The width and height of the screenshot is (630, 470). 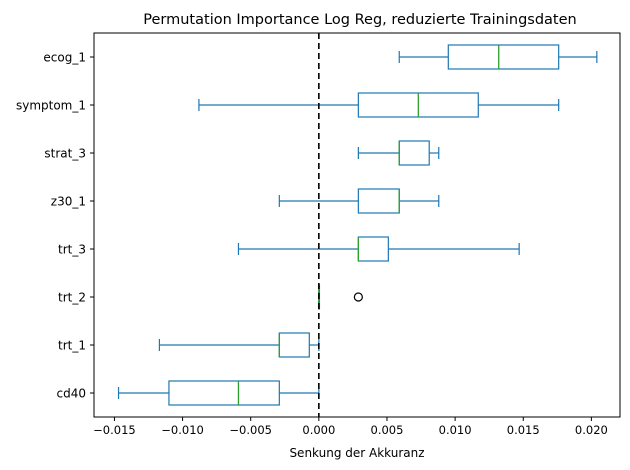 What do you see at coordinates (72, 298) in the screenshot?
I see `y-tick-label: trt_2` at bounding box center [72, 298].